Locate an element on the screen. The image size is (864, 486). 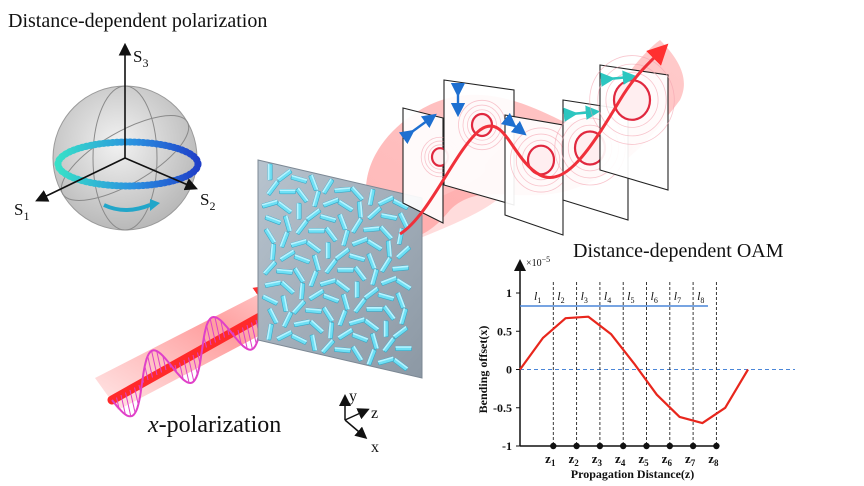
z-sub: 4 is located at coordinates (623, 463).